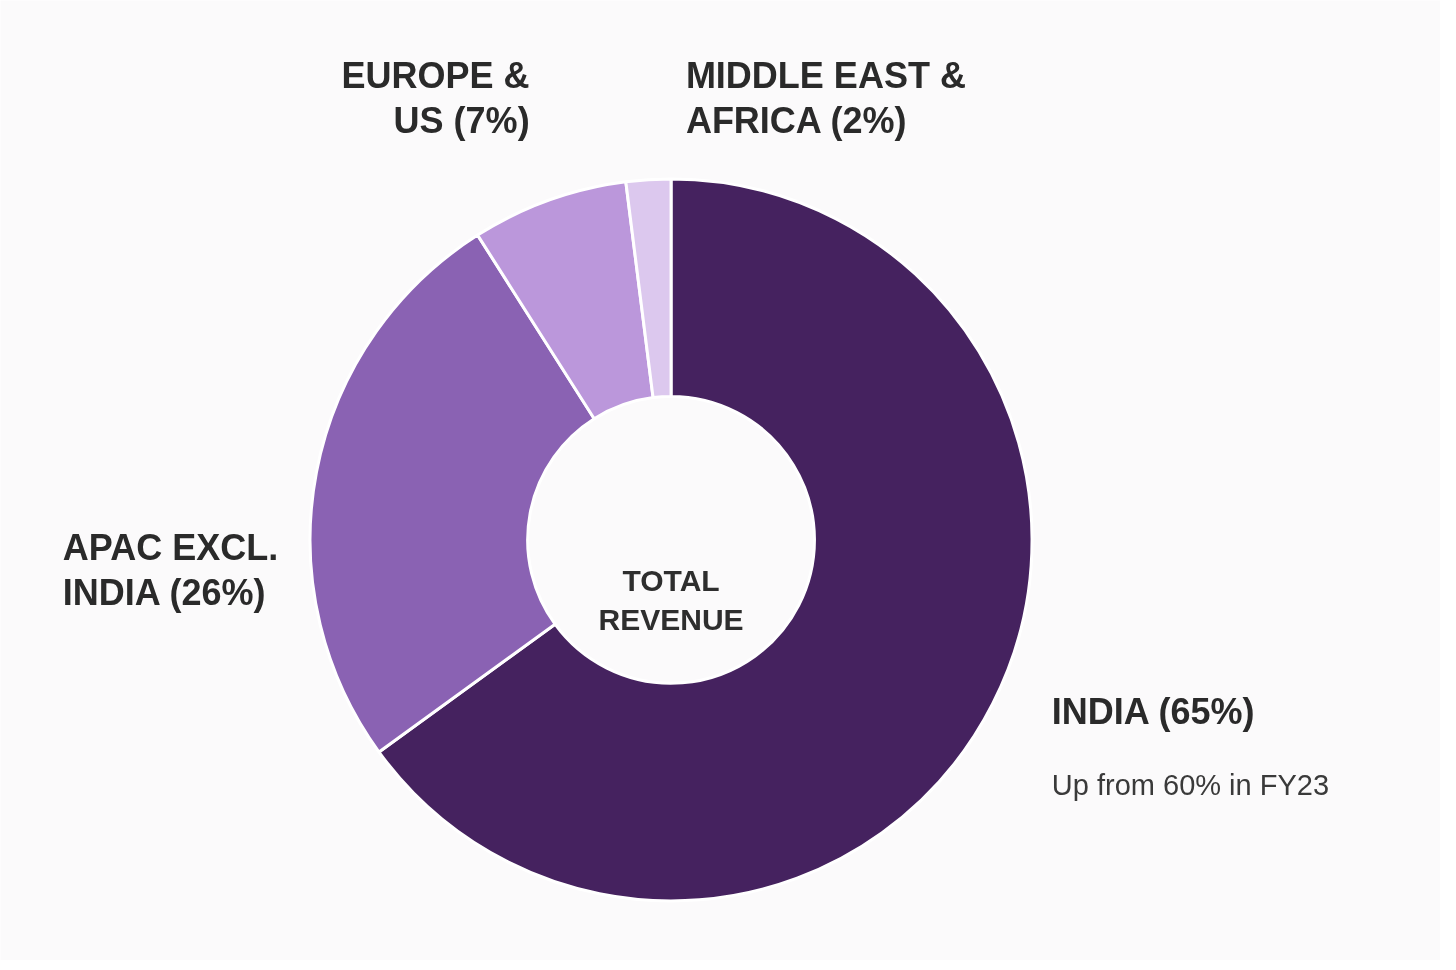 This screenshot has height=970, width=1456. Describe the element at coordinates (170, 570) in the screenshot. I see `slice-label: APAC EXCL. INDIA (26%)` at that location.